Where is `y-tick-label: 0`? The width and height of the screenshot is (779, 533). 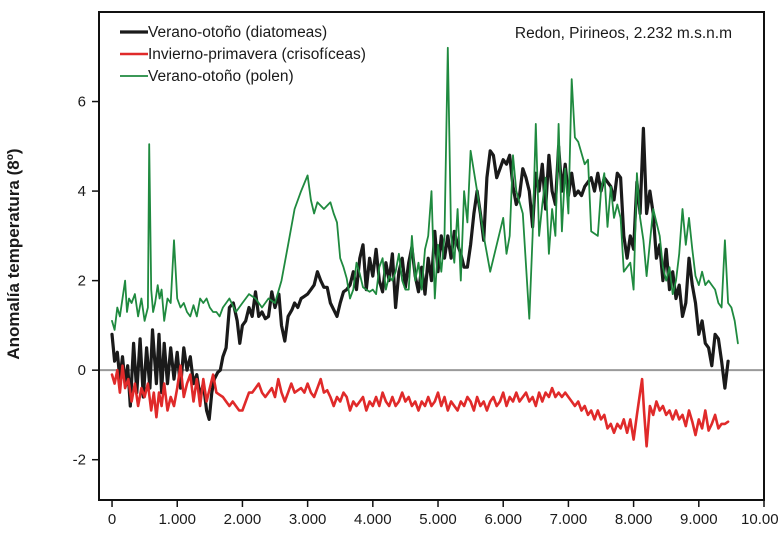 y-tick-label: 0 is located at coordinates (82, 370).